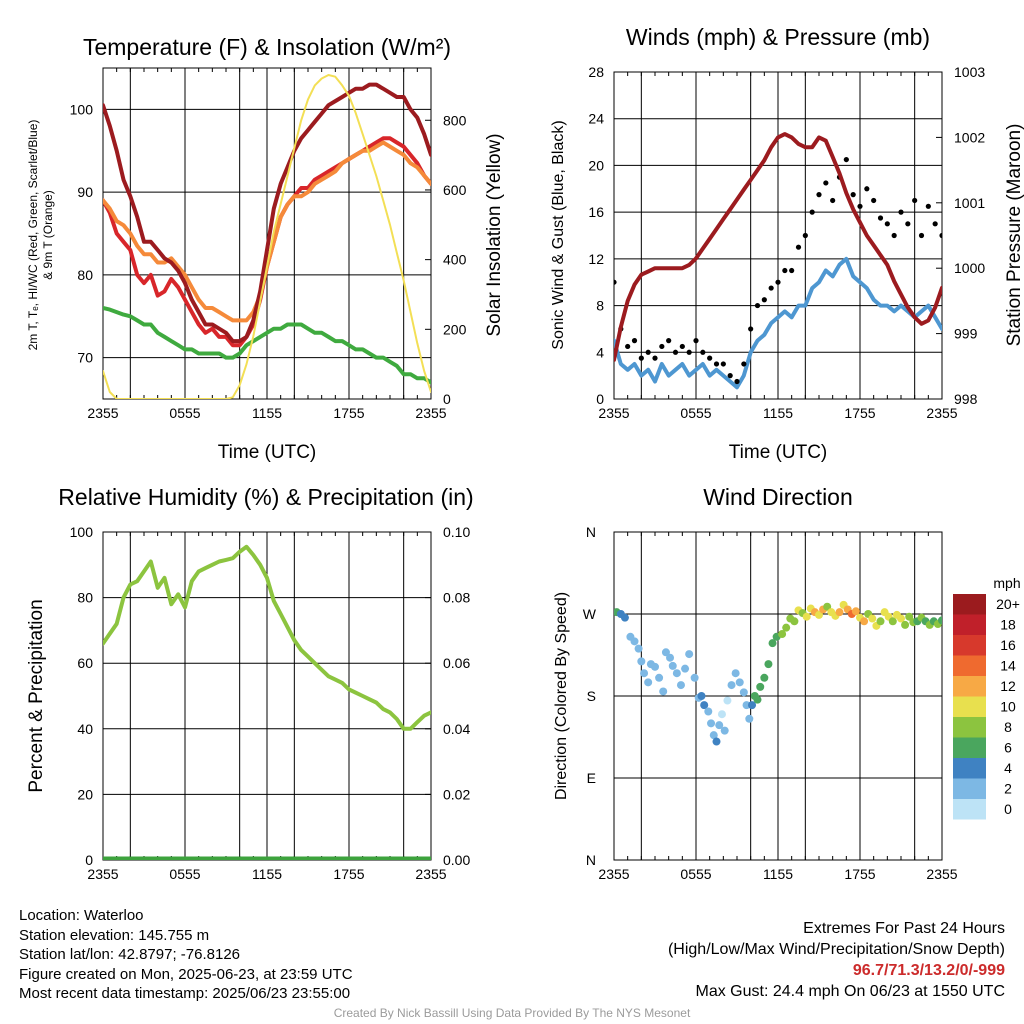  Describe the element at coordinates (455, 259) in the screenshot. I see `temperature-y-ticks-right: 0 200 400 600 800` at that location.